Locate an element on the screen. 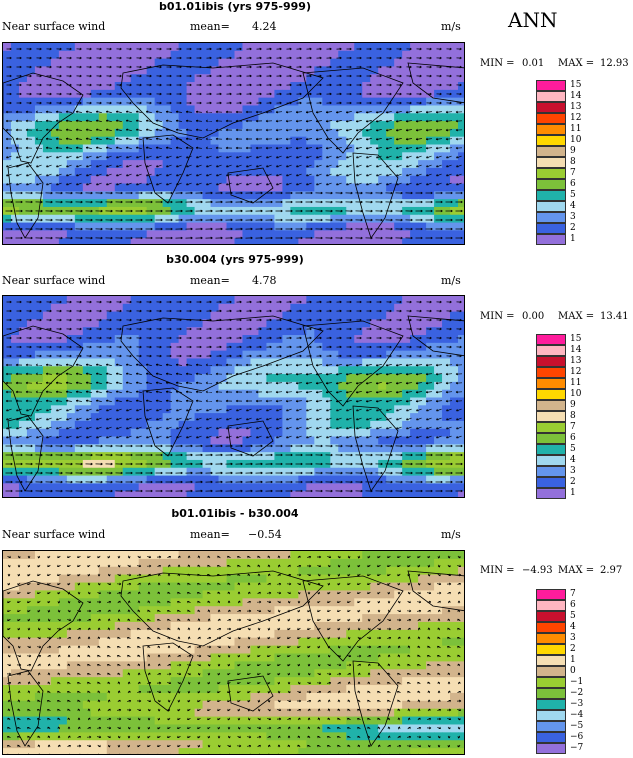 The width and height of the screenshot is (633, 758). panel-2-max-value: 13.41 is located at coordinates (614, 316).